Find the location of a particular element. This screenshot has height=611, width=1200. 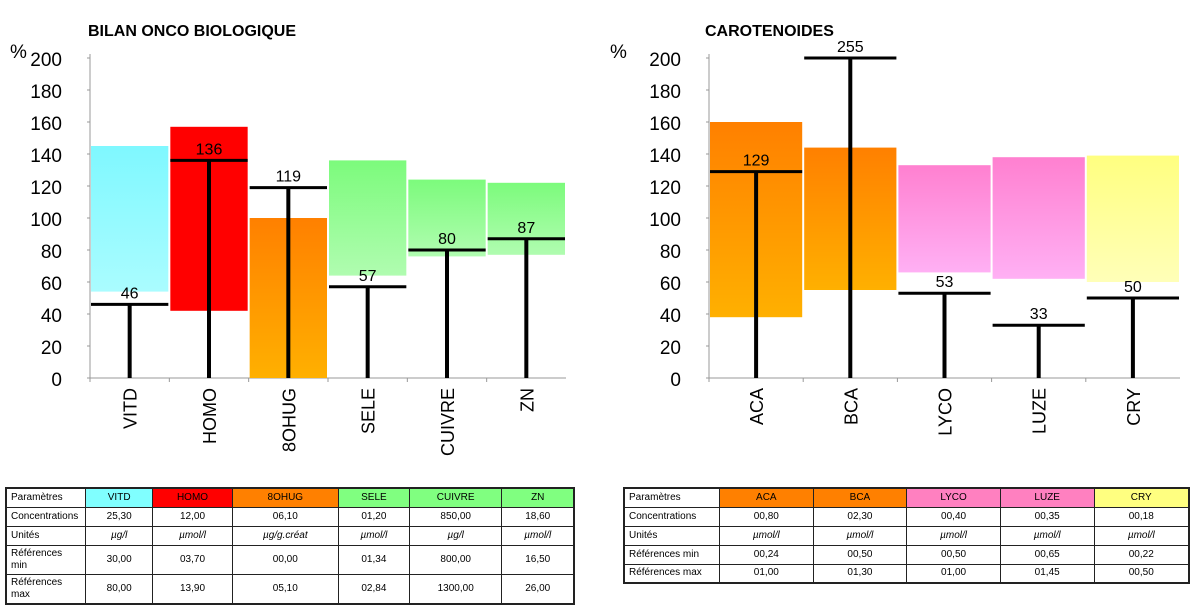

column-header-cell: 8OHUG is located at coordinates (285, 497).